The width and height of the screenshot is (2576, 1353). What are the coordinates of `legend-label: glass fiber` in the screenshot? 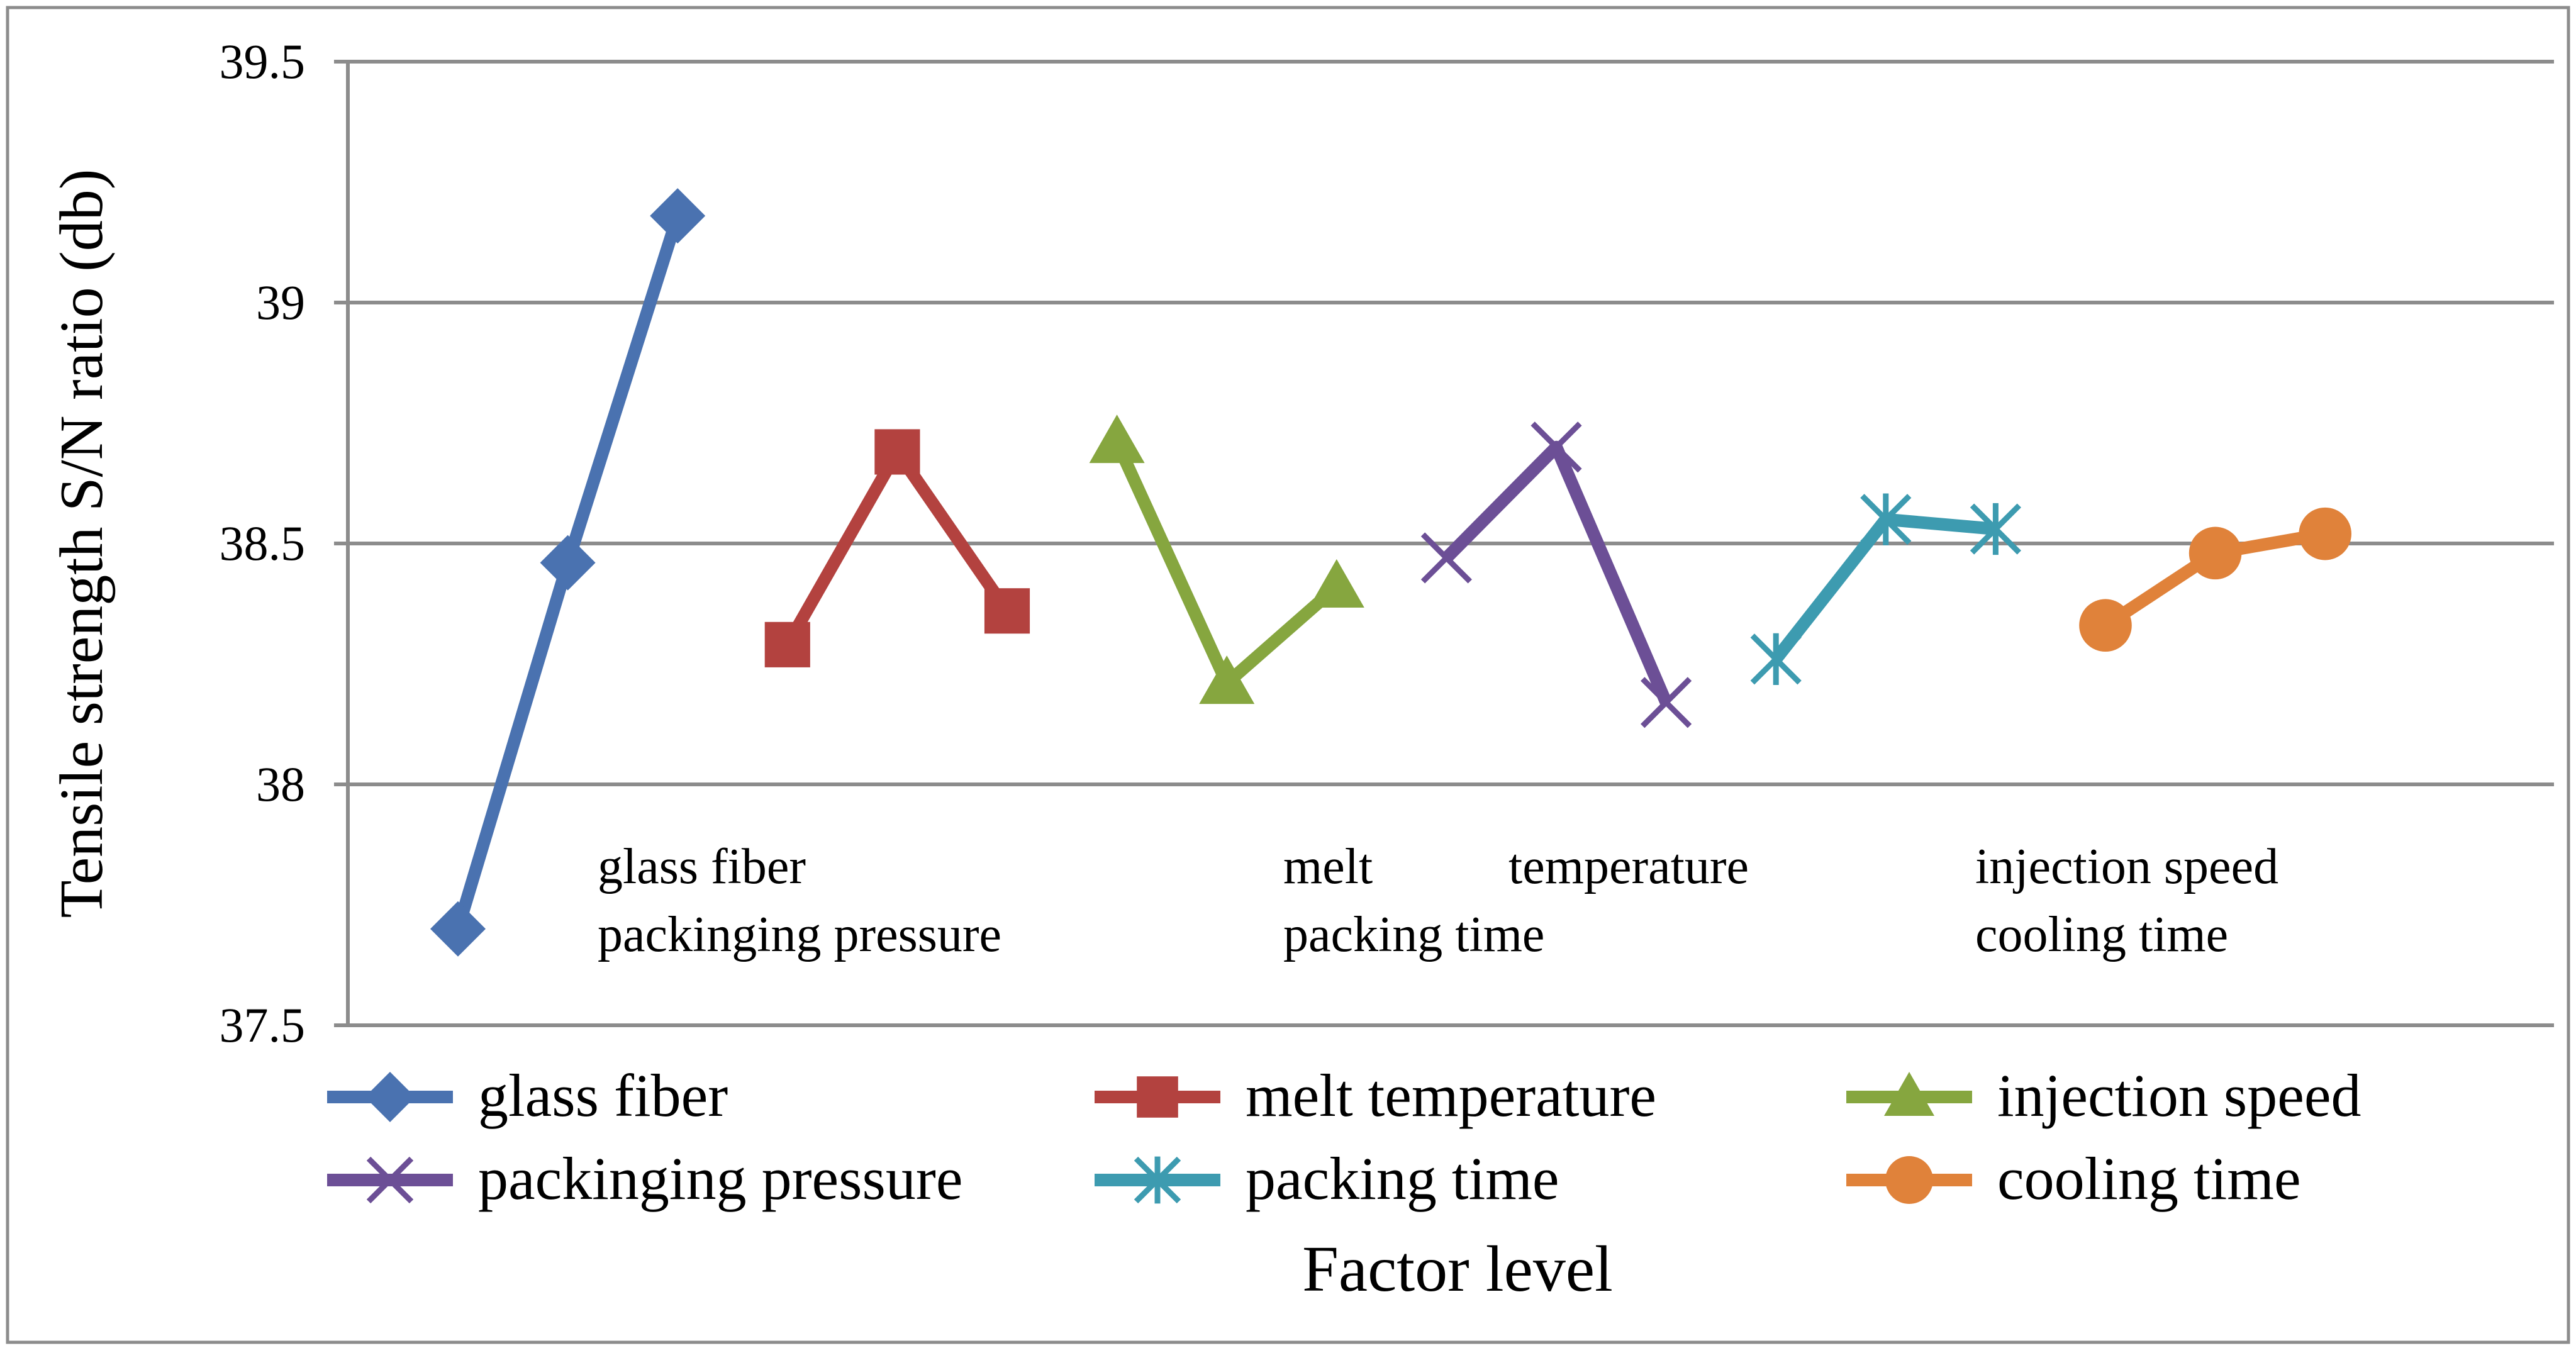 It's located at (603, 1096).